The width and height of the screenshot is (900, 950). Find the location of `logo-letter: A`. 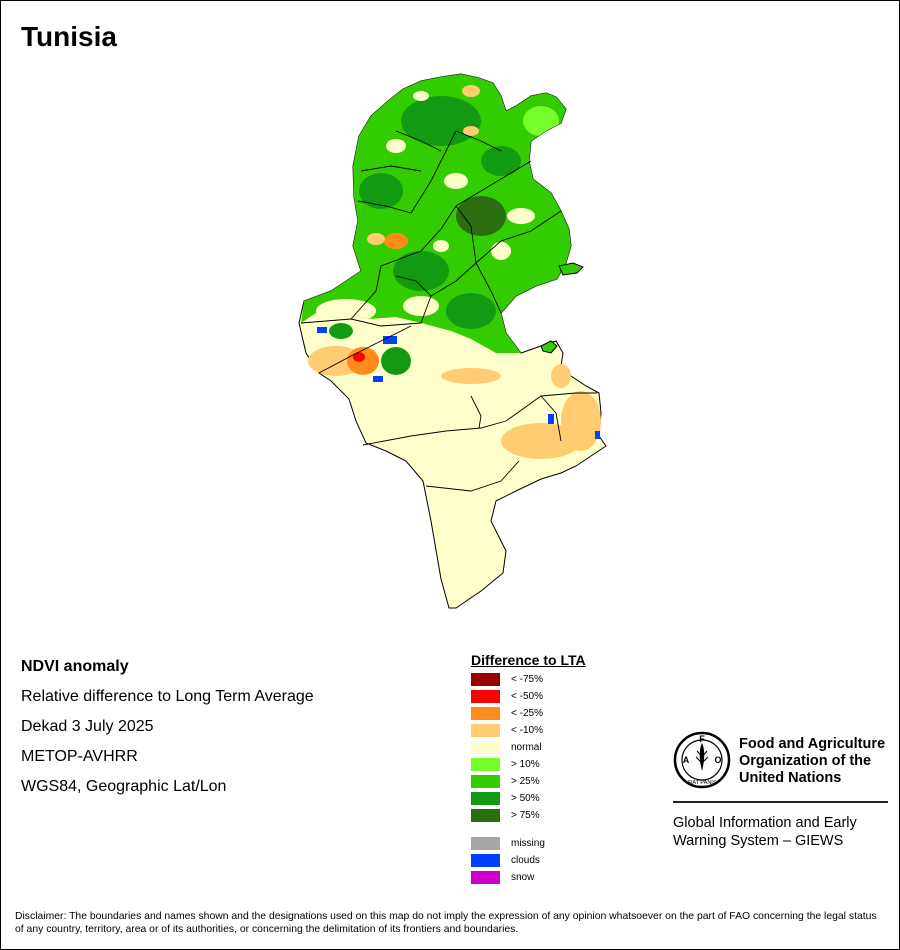

logo-letter: A is located at coordinates (686, 760).